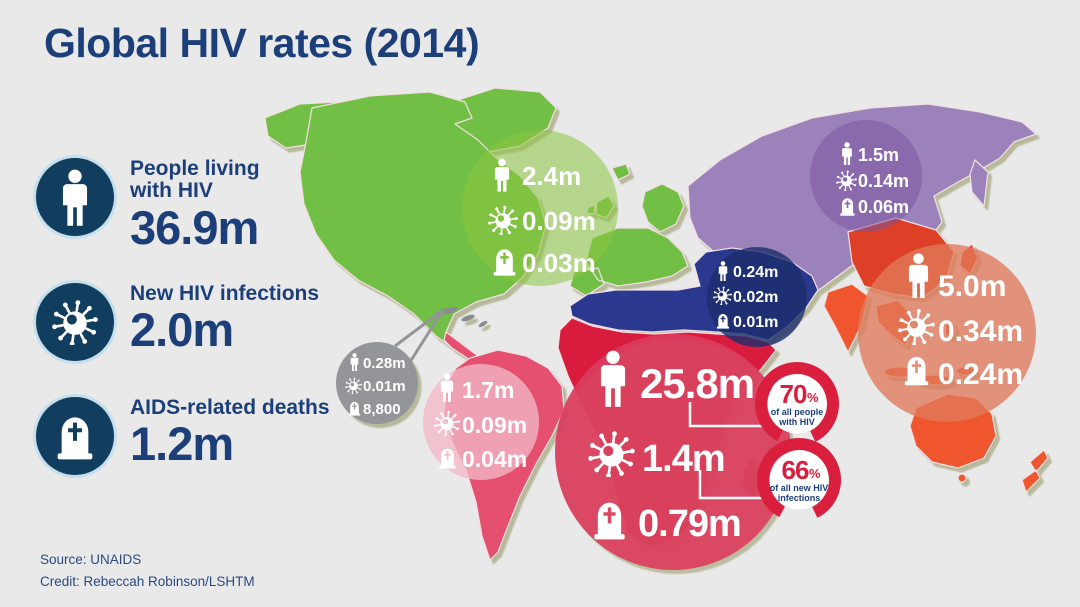 The image size is (1080, 607). I want to click on landmass-tasmania, so click(962, 478).